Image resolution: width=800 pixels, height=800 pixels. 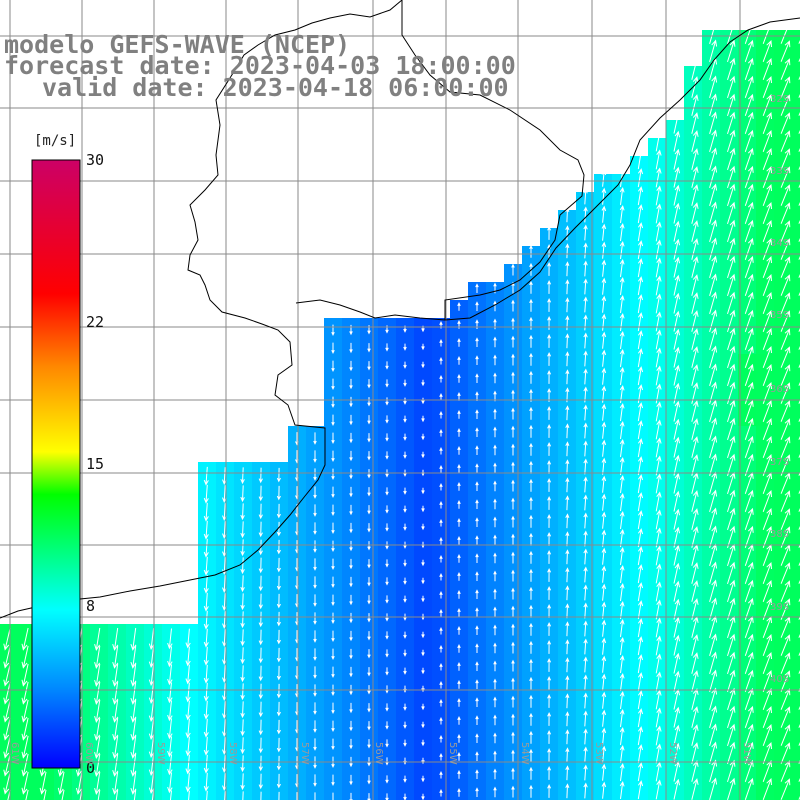 I want to click on latitude-label: 35S, so click(x=780, y=315).